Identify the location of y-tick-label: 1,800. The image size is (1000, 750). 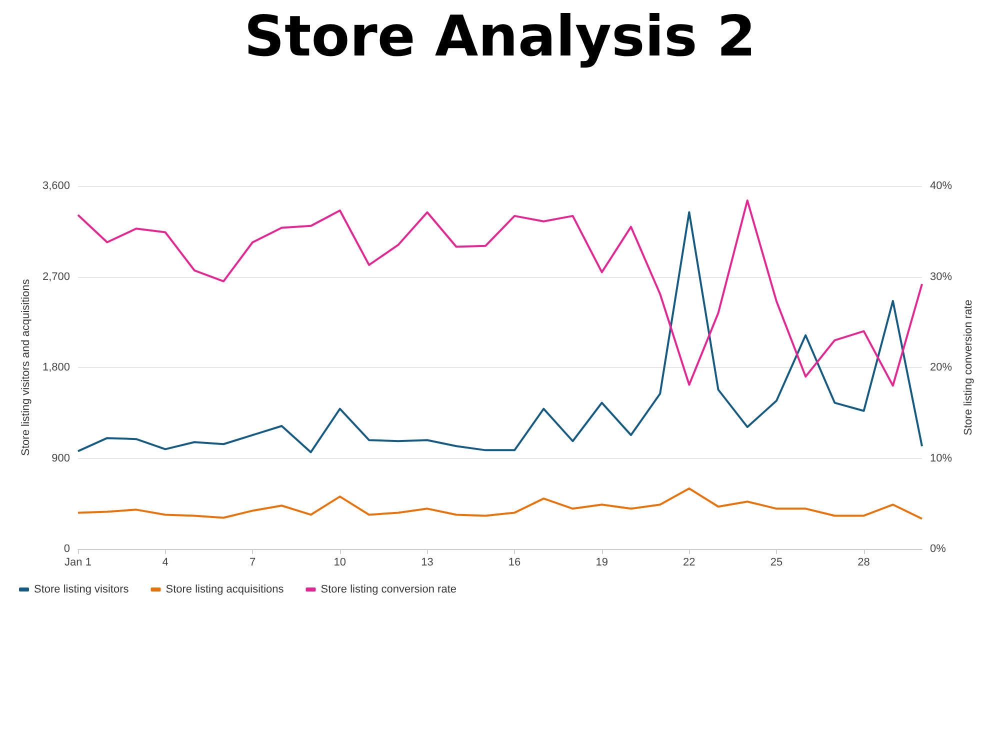
(56, 368).